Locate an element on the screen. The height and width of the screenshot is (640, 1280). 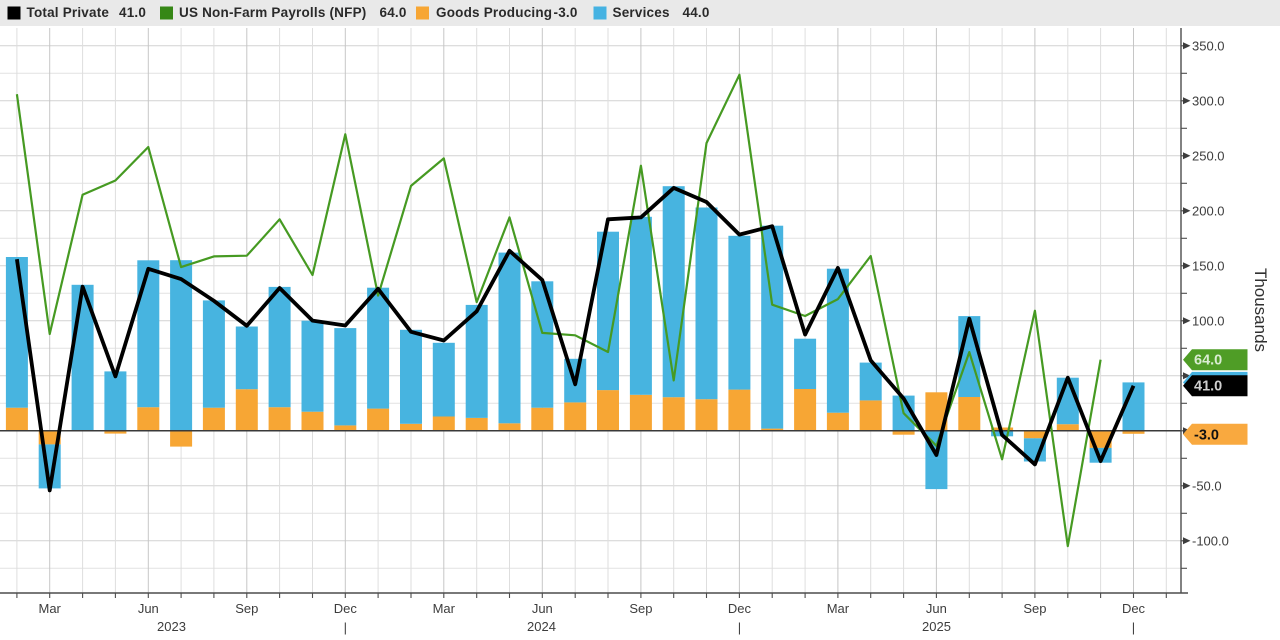
svg-text: Total Private is located at coordinates (68, 12).